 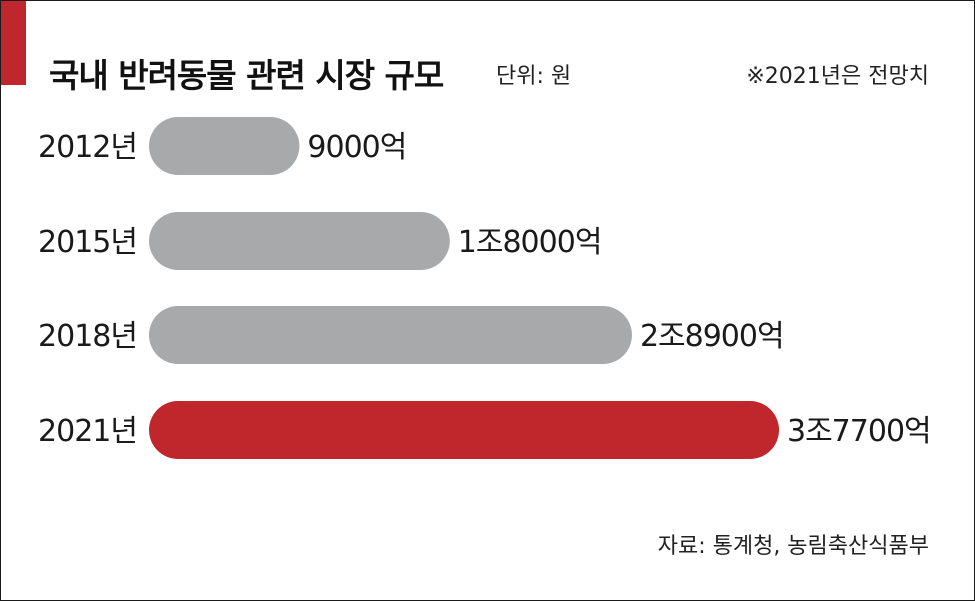 I want to click on value-label: 2조8900억, so click(x=712, y=336).